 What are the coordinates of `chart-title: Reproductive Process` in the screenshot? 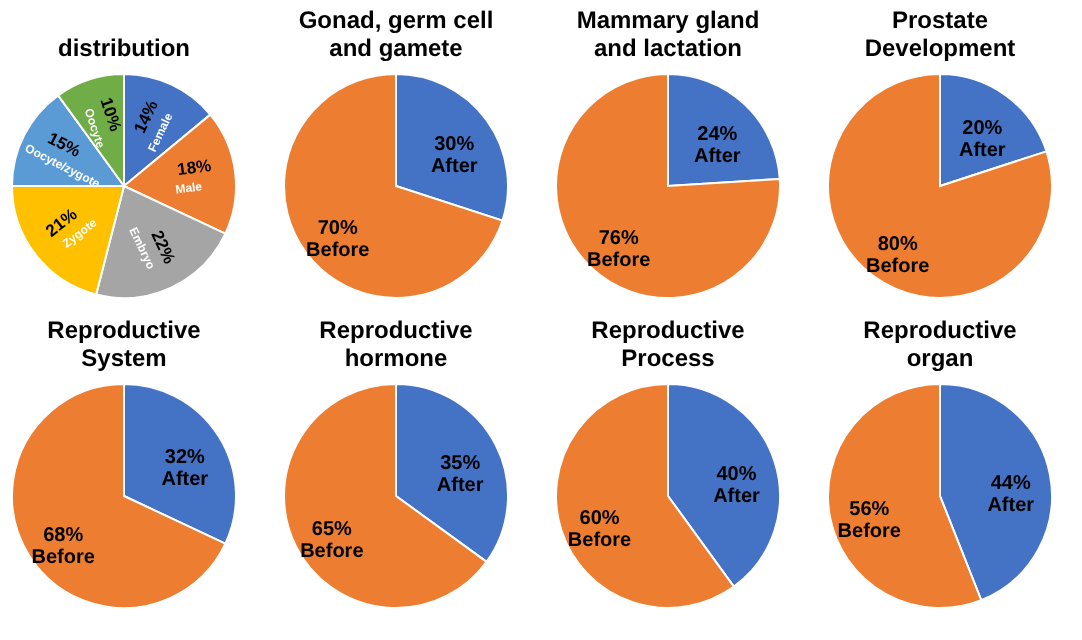 It's located at (668, 344).